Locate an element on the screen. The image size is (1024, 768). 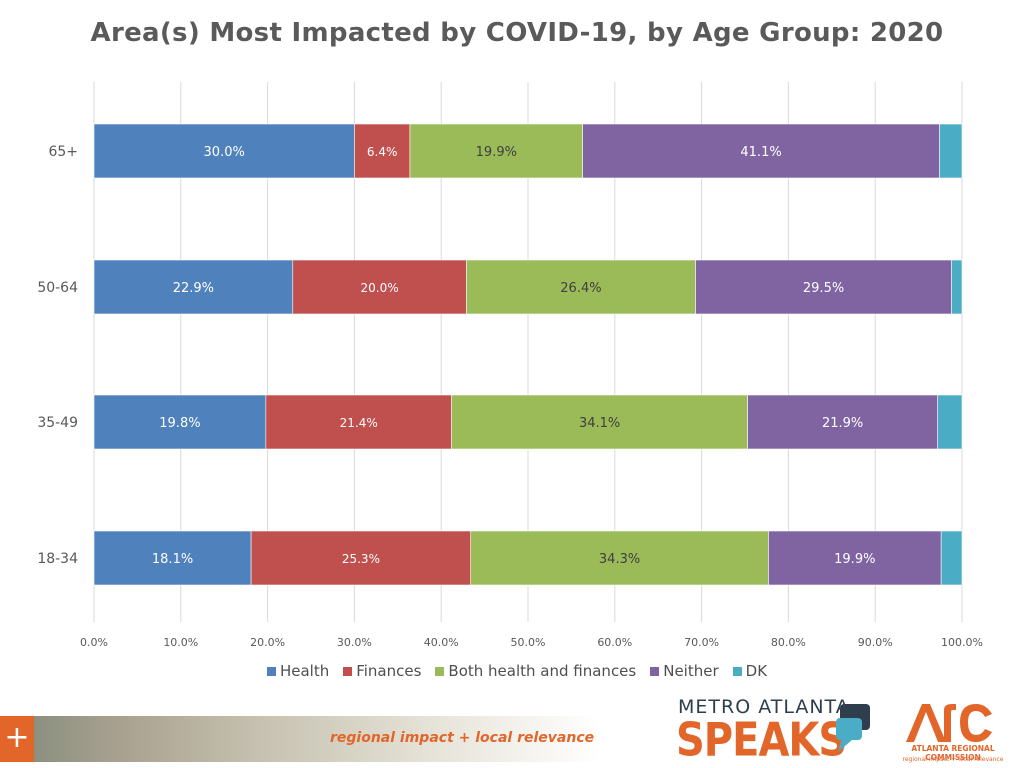
speaks-logo-text: SPEAKS is located at coordinates (761, 740).